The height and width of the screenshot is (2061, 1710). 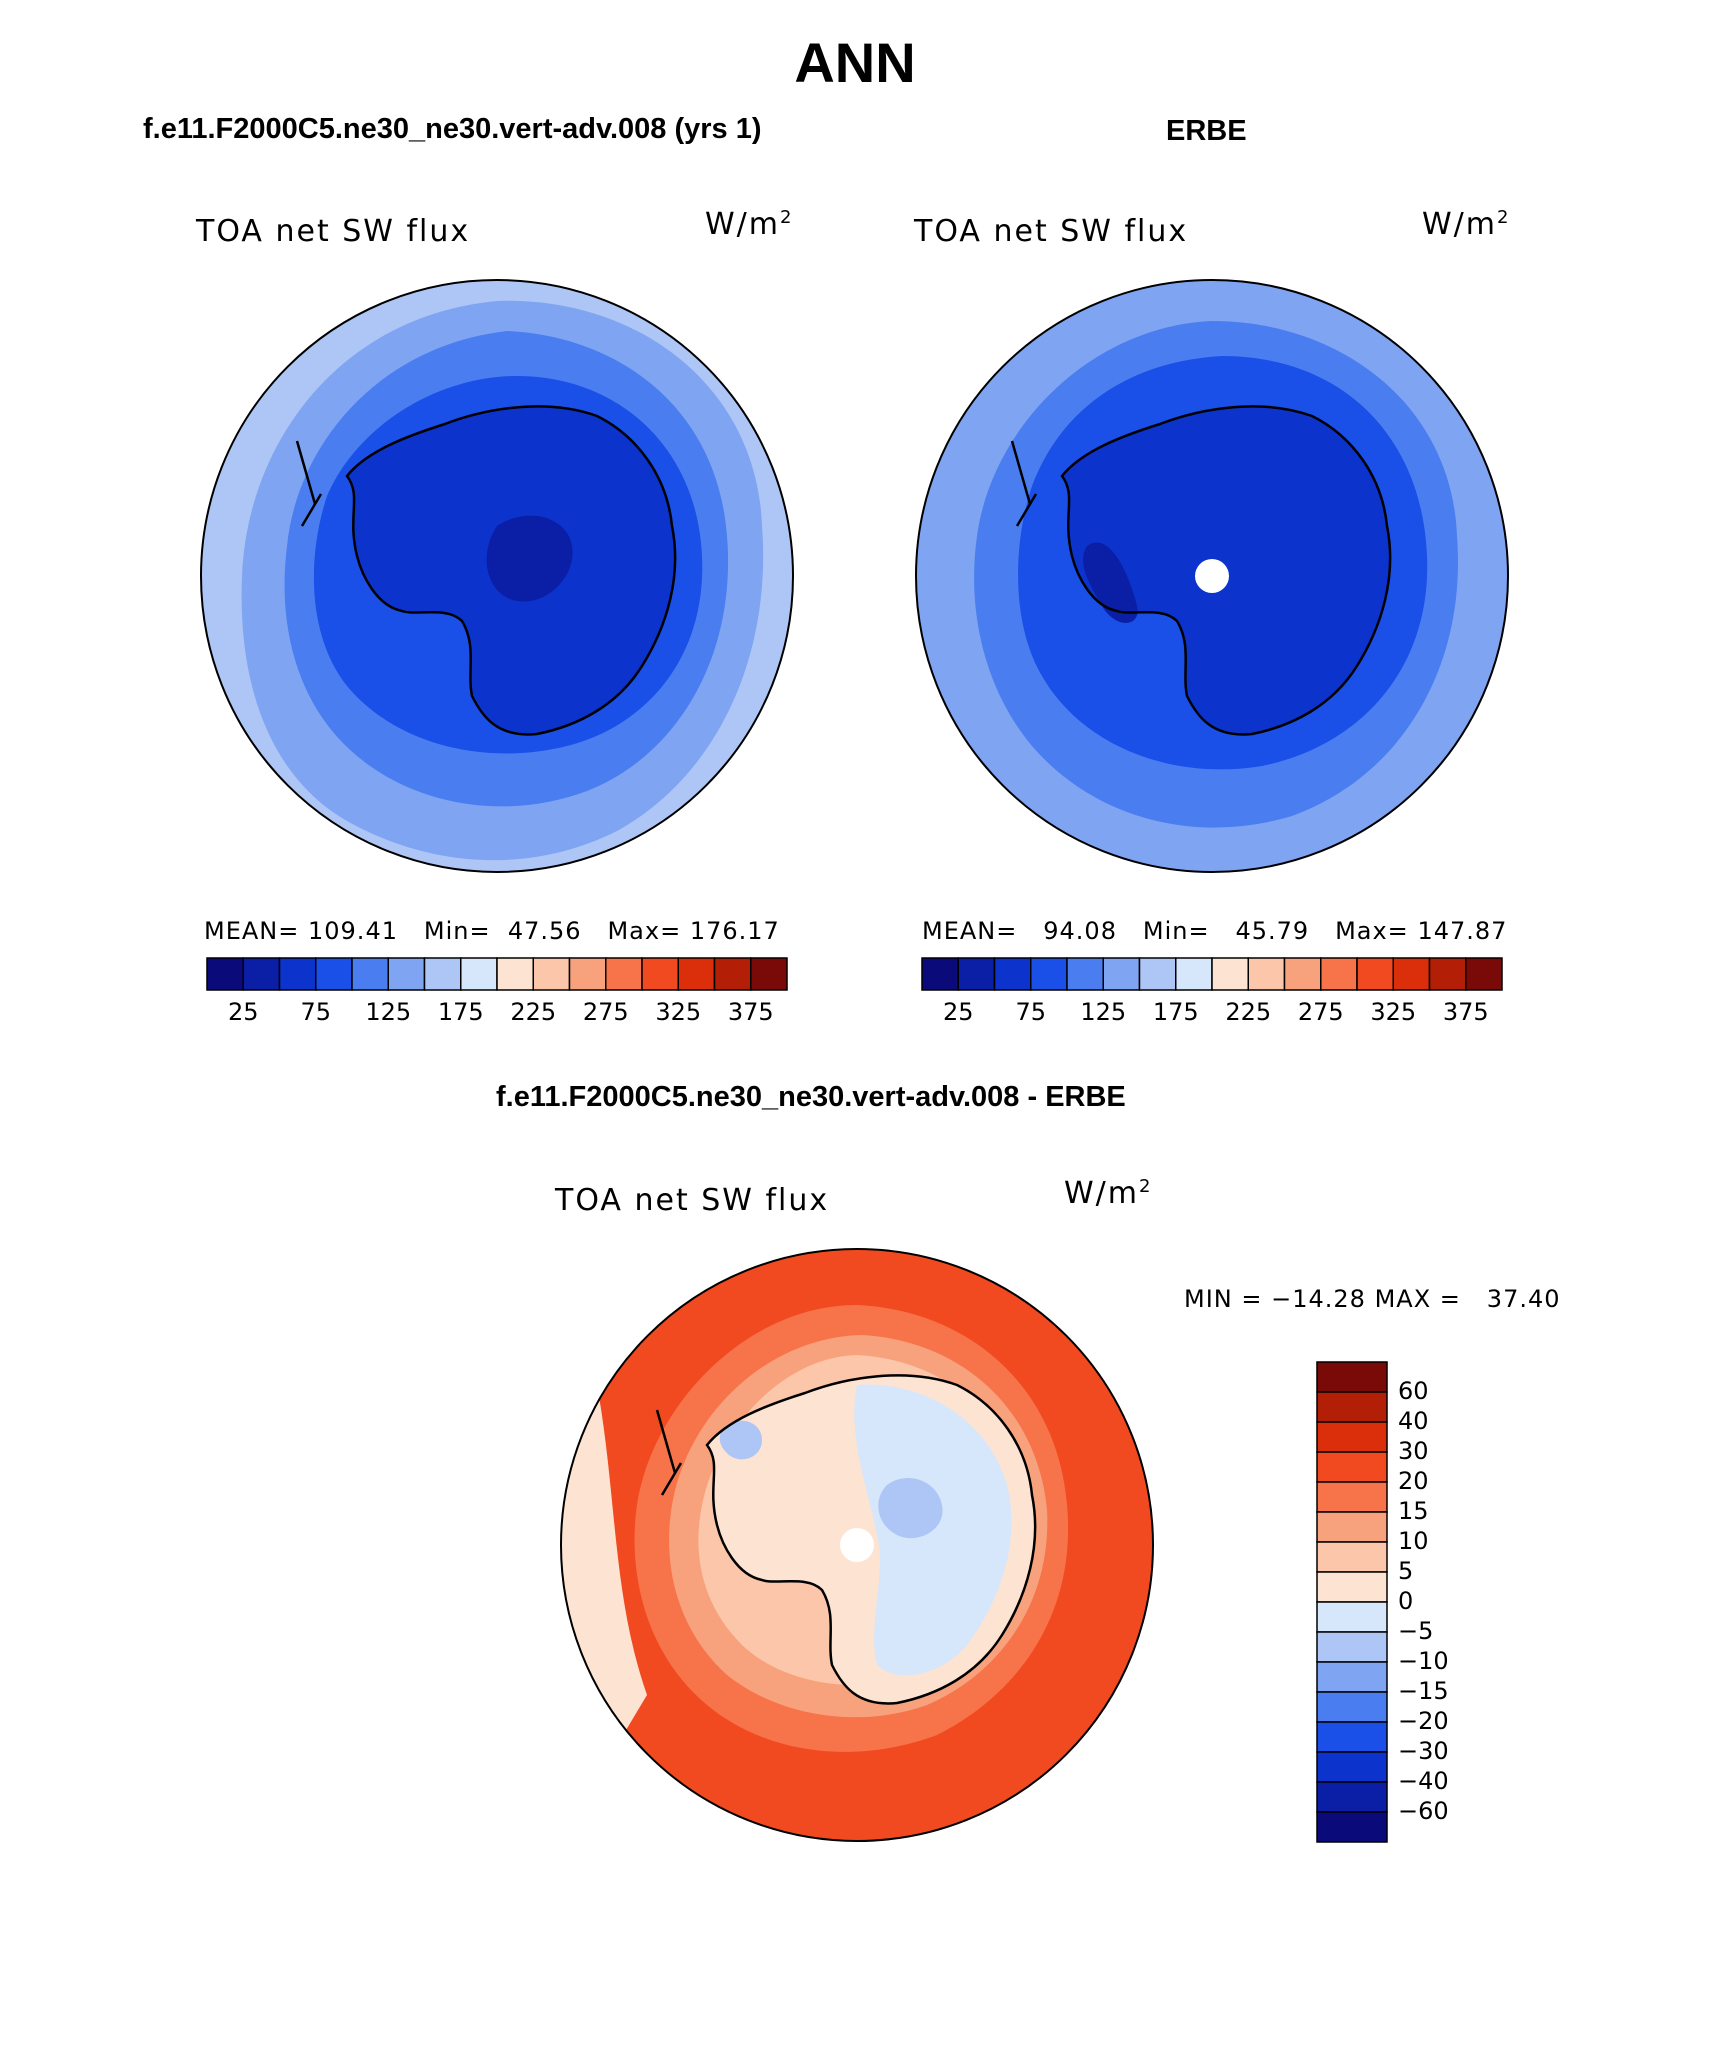 What do you see at coordinates (749, 224) in the screenshot?
I see `panel1-units: W/m2` at bounding box center [749, 224].